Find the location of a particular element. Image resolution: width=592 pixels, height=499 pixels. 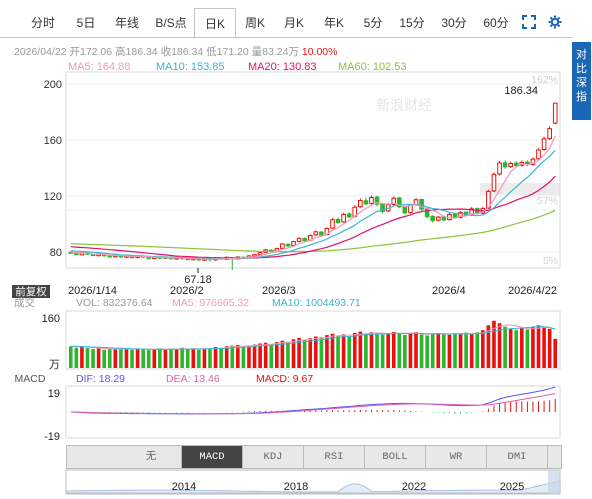

tab-daily-k: 日K is located at coordinates (215, 23).